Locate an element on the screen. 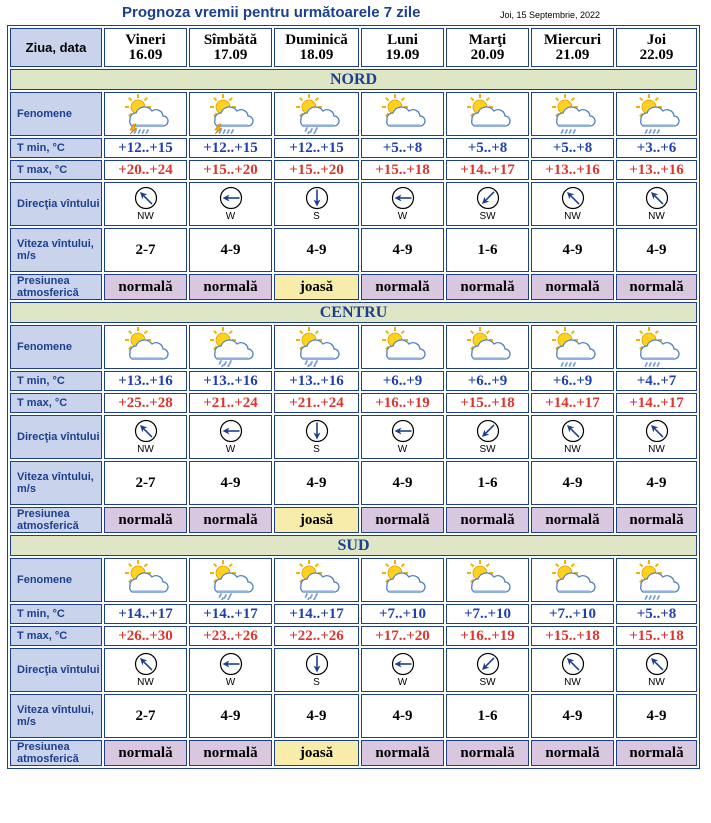  tmax-cell: +21..+24 is located at coordinates (316, 403).